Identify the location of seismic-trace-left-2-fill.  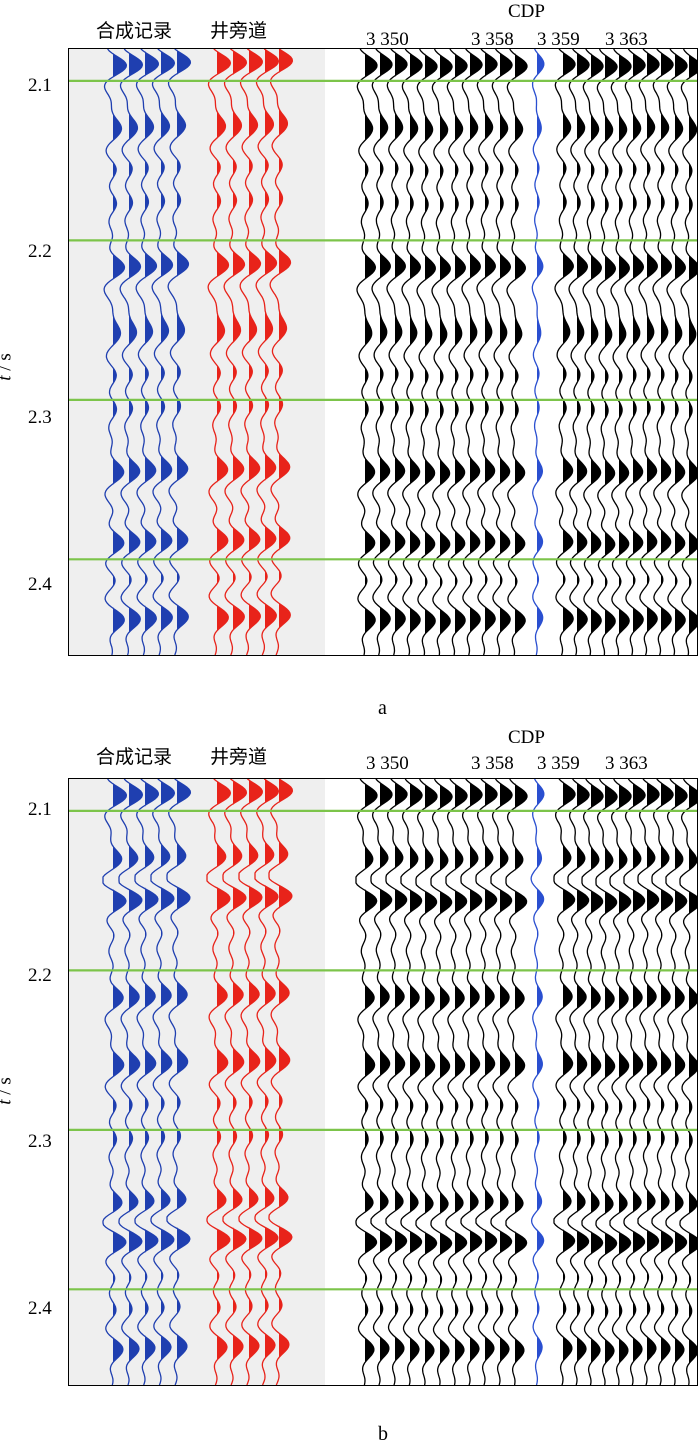
(386, 1082).